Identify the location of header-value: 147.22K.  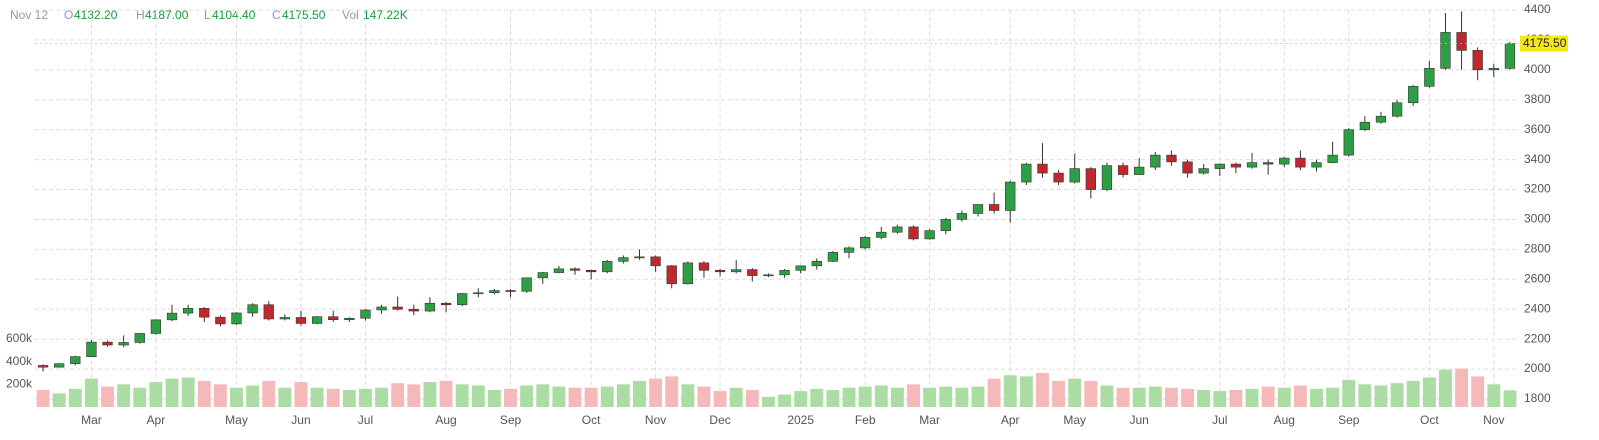
(385, 15).